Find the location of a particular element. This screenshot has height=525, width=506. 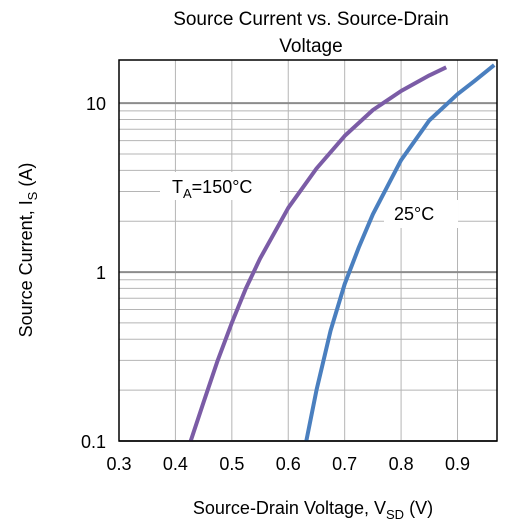

y-tick-label: 10 is located at coordinates (96, 104).